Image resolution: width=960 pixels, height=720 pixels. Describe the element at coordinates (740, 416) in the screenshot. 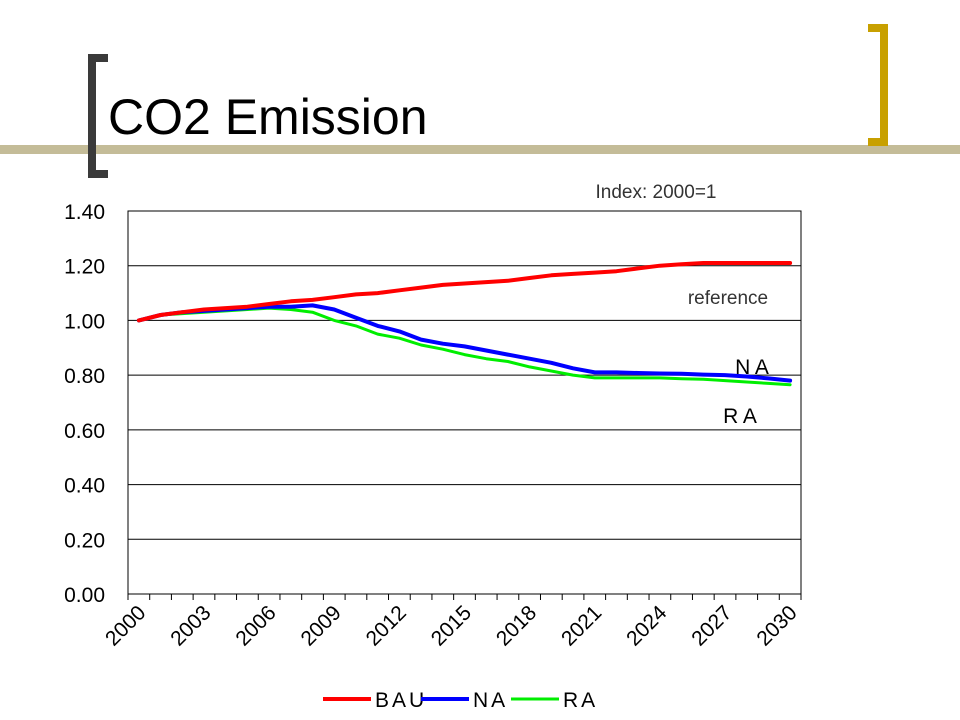

I see `annotation-ra: R A` at that location.